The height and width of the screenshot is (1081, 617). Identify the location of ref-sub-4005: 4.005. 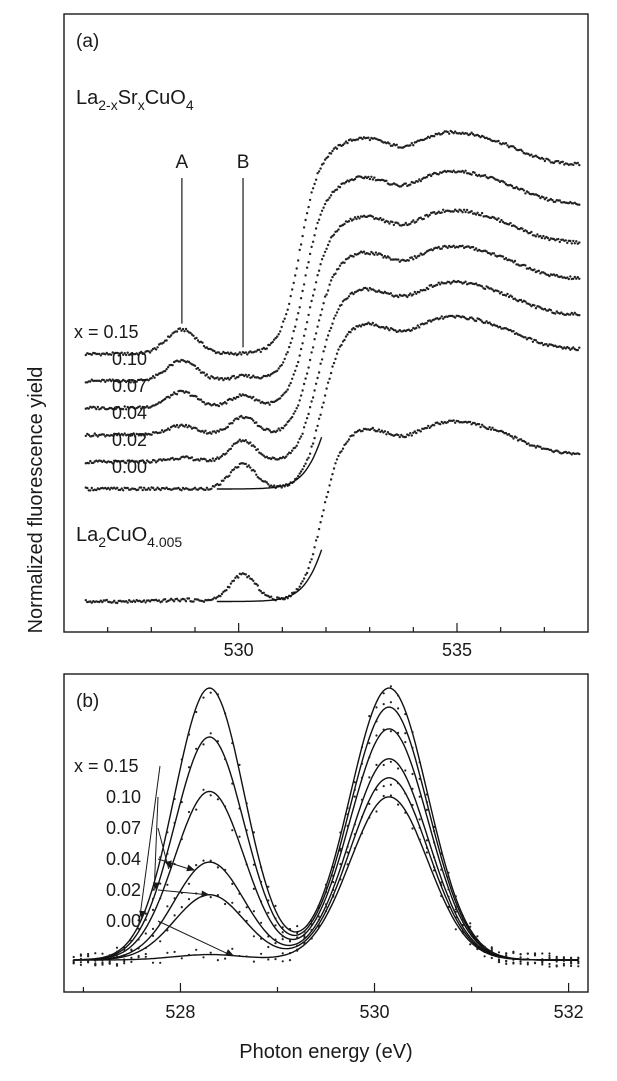
(164, 542).